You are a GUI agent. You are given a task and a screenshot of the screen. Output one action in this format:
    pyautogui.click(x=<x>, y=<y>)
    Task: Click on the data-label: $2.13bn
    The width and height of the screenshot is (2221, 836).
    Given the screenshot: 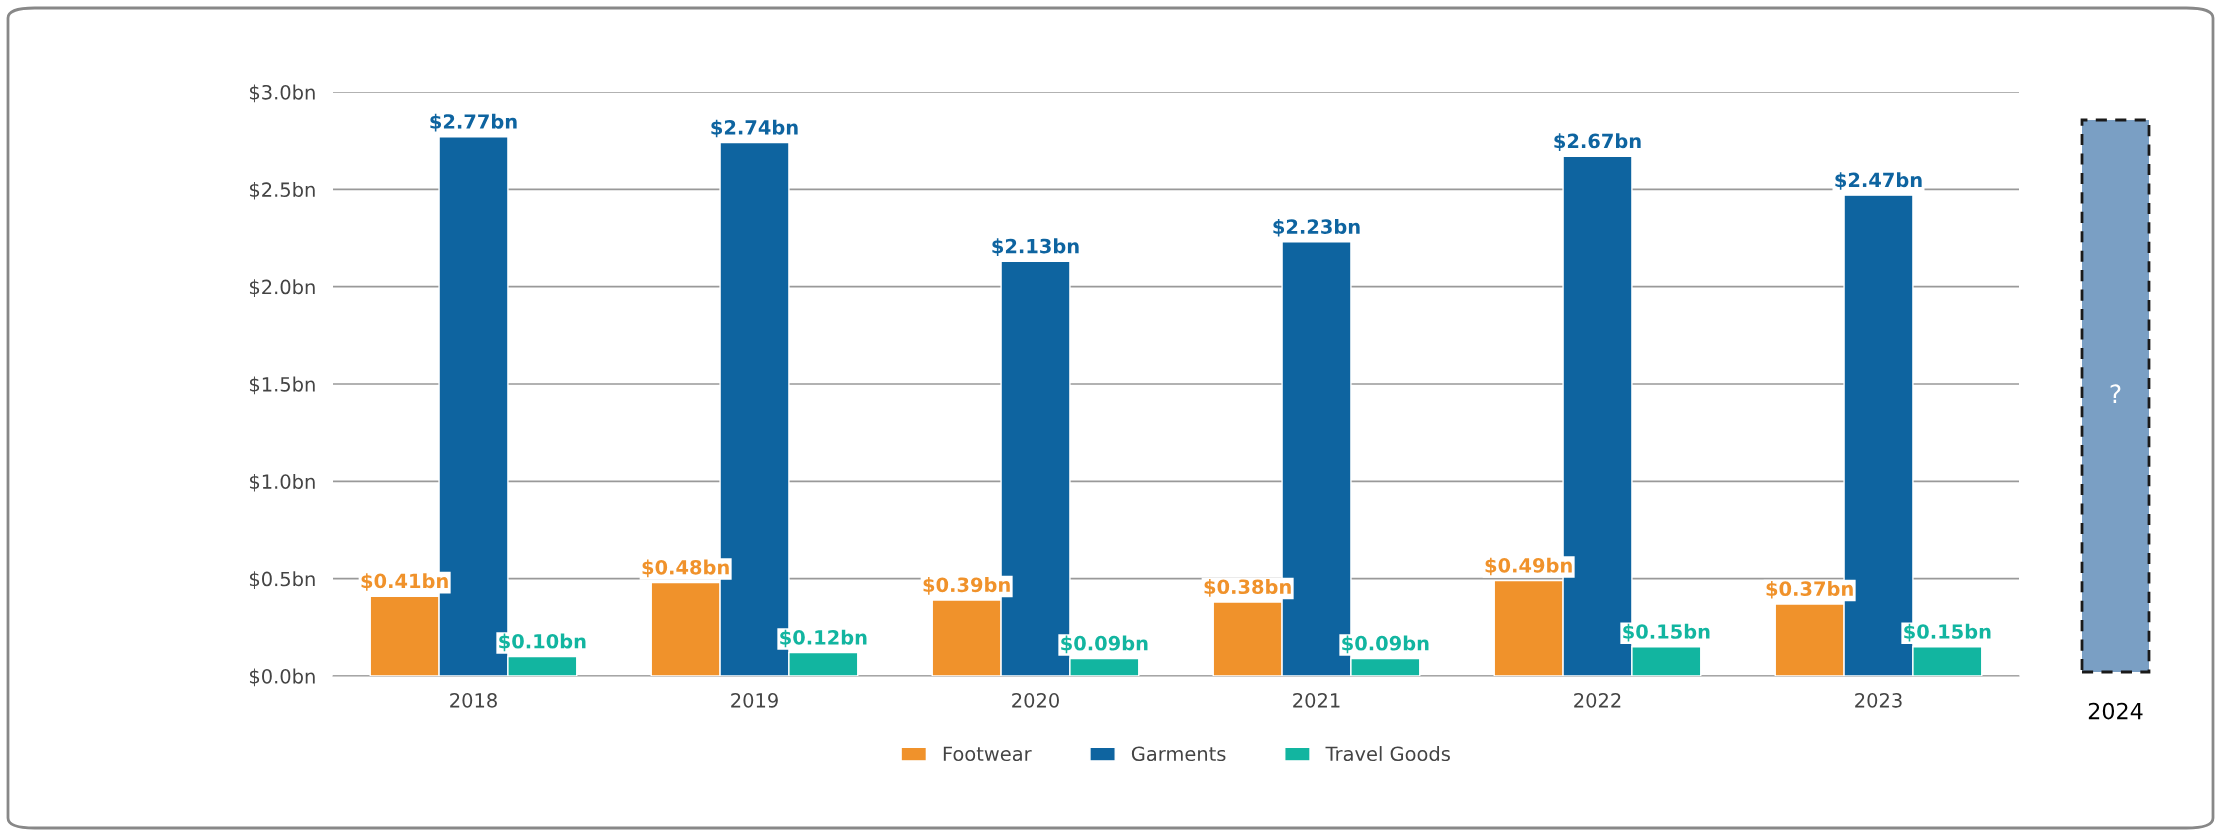 What is the action you would take?
    pyautogui.click(x=1035, y=247)
    